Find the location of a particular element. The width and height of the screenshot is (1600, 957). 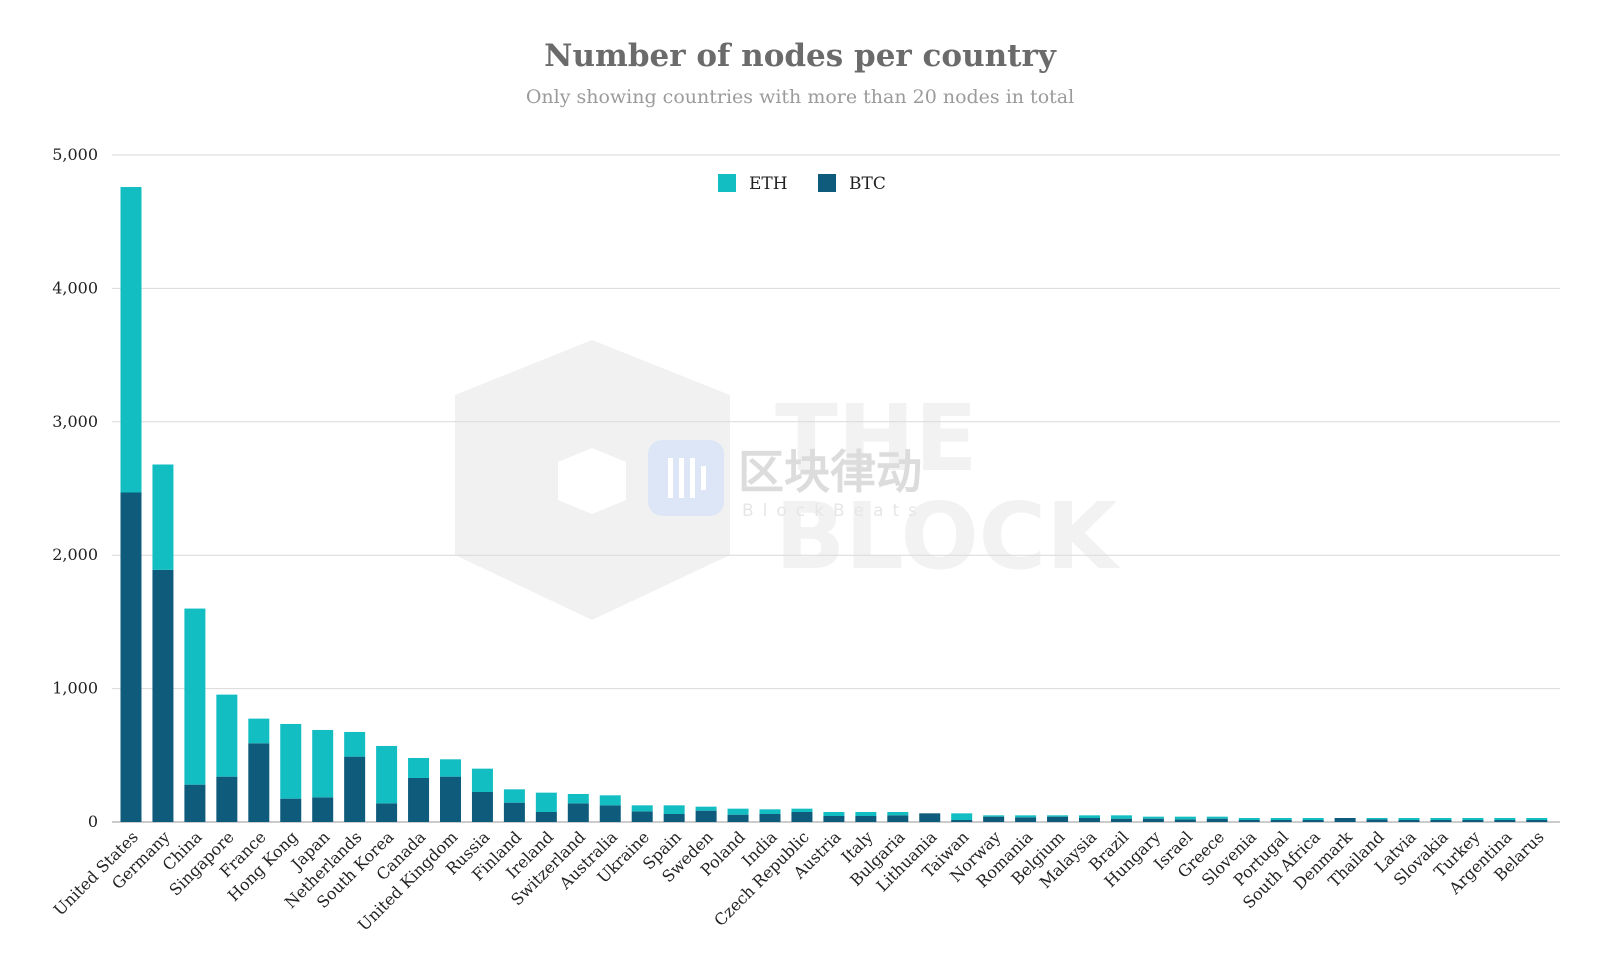

blockbeats-logo-icon is located at coordinates (686, 478).